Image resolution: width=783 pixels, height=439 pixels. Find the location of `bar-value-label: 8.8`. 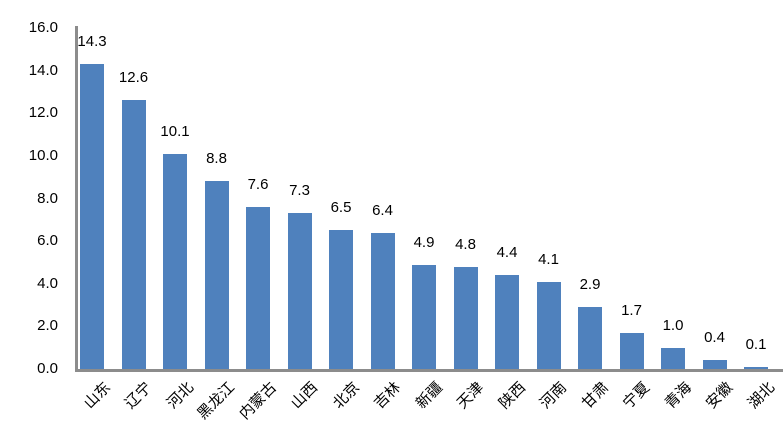

bar-value-label: 8.8 is located at coordinates (216, 158).